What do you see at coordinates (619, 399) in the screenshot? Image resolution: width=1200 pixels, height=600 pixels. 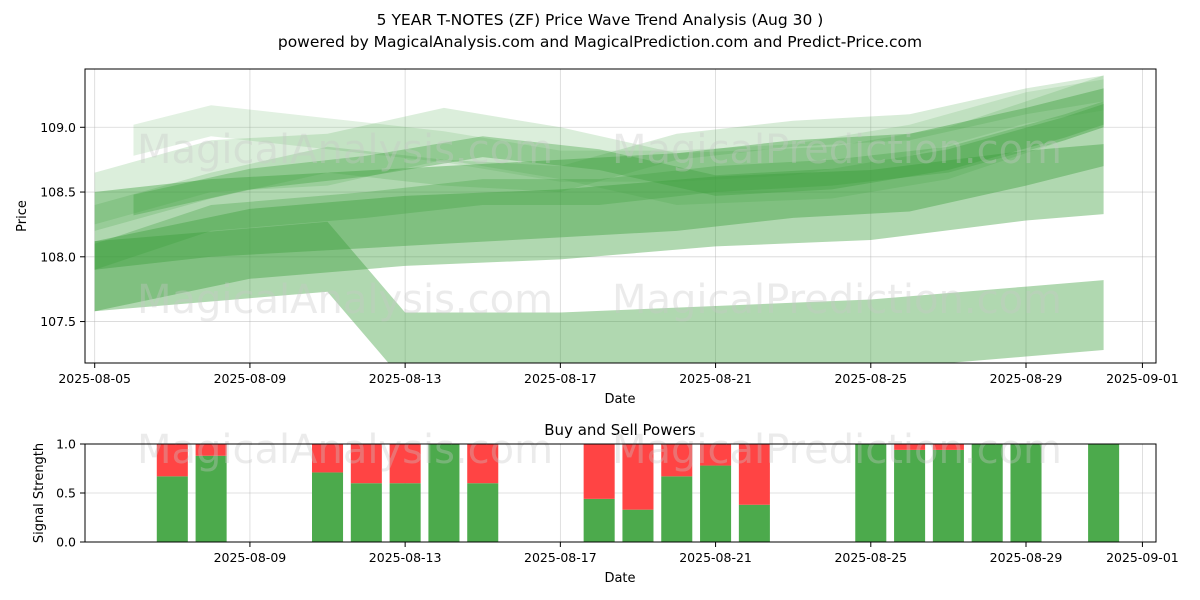 I see `price-x-axis-label: Date` at bounding box center [619, 399].